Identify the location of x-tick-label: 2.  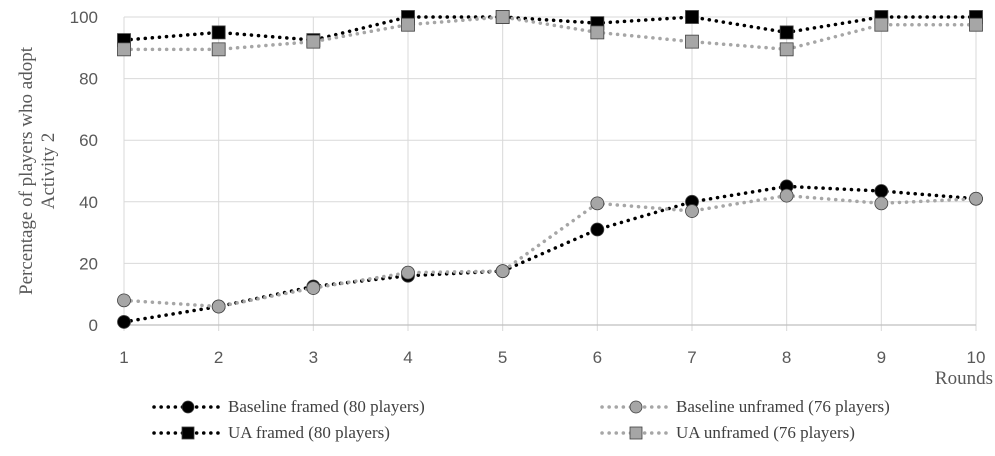
(218, 357).